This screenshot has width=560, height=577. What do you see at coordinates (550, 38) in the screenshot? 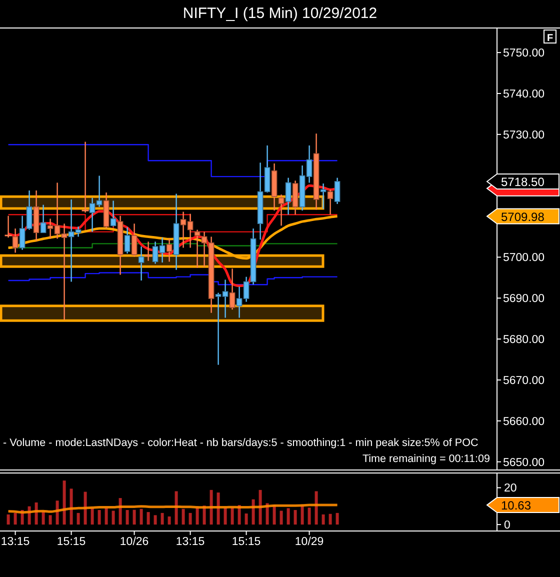
I see `text: F` at bounding box center [550, 38].